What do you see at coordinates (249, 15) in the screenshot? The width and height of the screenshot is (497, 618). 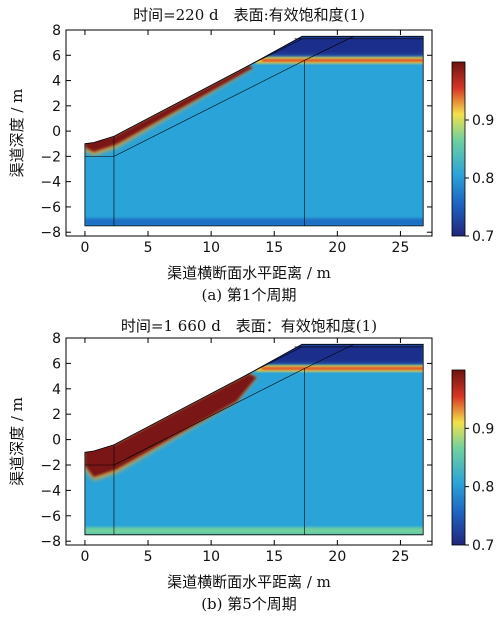 I see `chart-title: 时间=220 d 表面:有效饱和度(1)` at bounding box center [249, 15].